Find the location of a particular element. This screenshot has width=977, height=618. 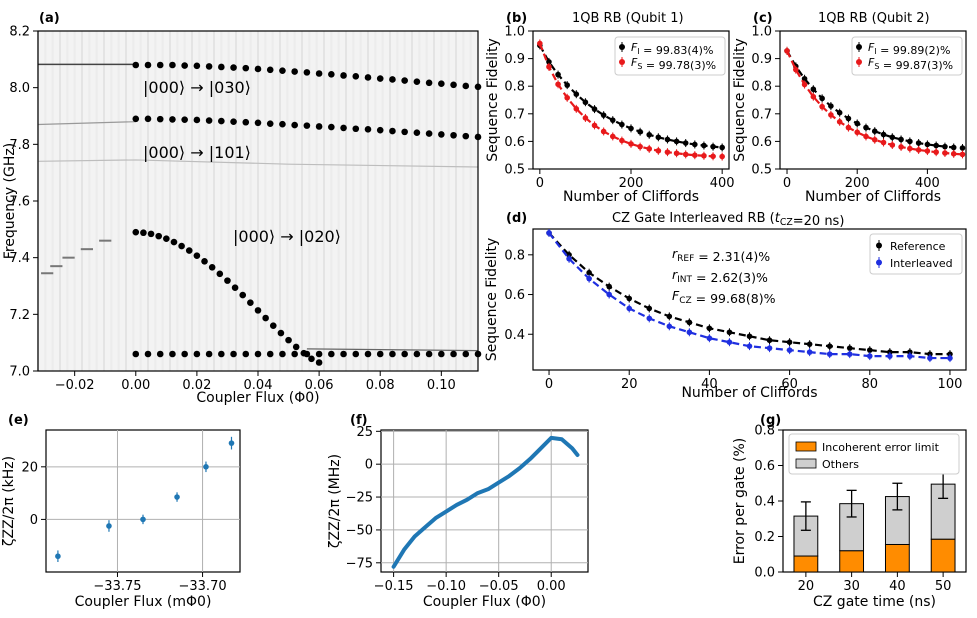

y-tick-label: 0 is located at coordinates (369, 465).